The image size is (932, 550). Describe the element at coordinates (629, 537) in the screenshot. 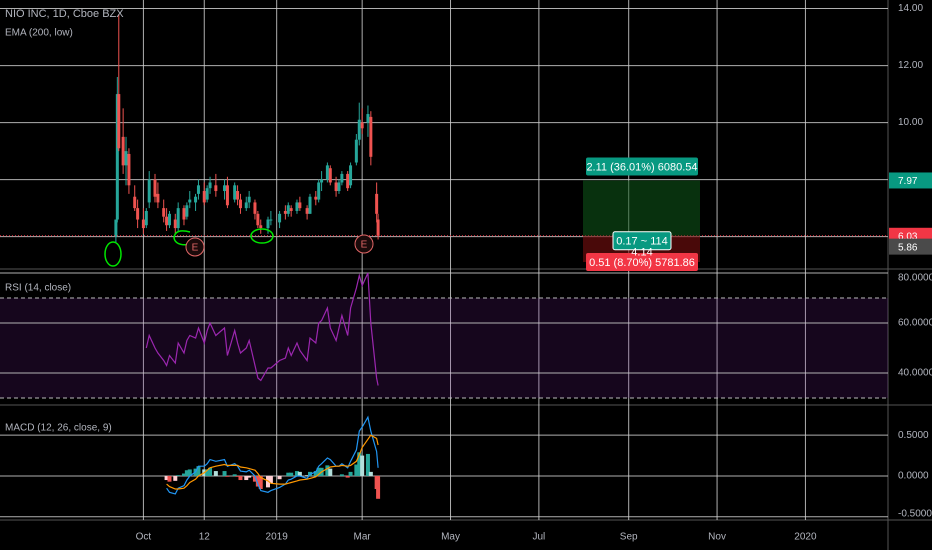

I see `x-tick-label: Sep` at that location.